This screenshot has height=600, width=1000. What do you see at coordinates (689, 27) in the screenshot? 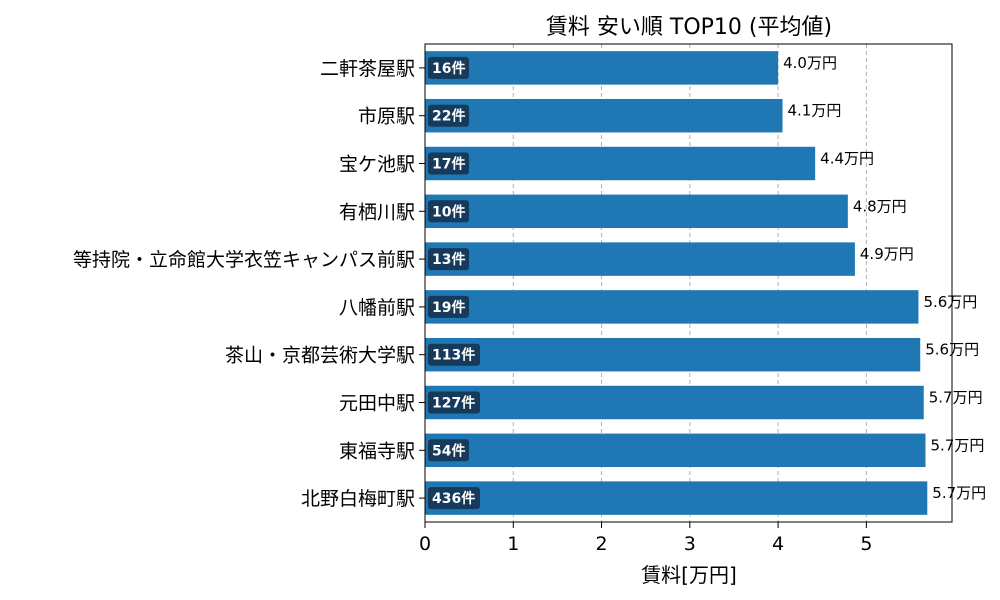
I see `chart-title: 賃料 安い順 TOP10 (平均値)` at bounding box center [689, 27].